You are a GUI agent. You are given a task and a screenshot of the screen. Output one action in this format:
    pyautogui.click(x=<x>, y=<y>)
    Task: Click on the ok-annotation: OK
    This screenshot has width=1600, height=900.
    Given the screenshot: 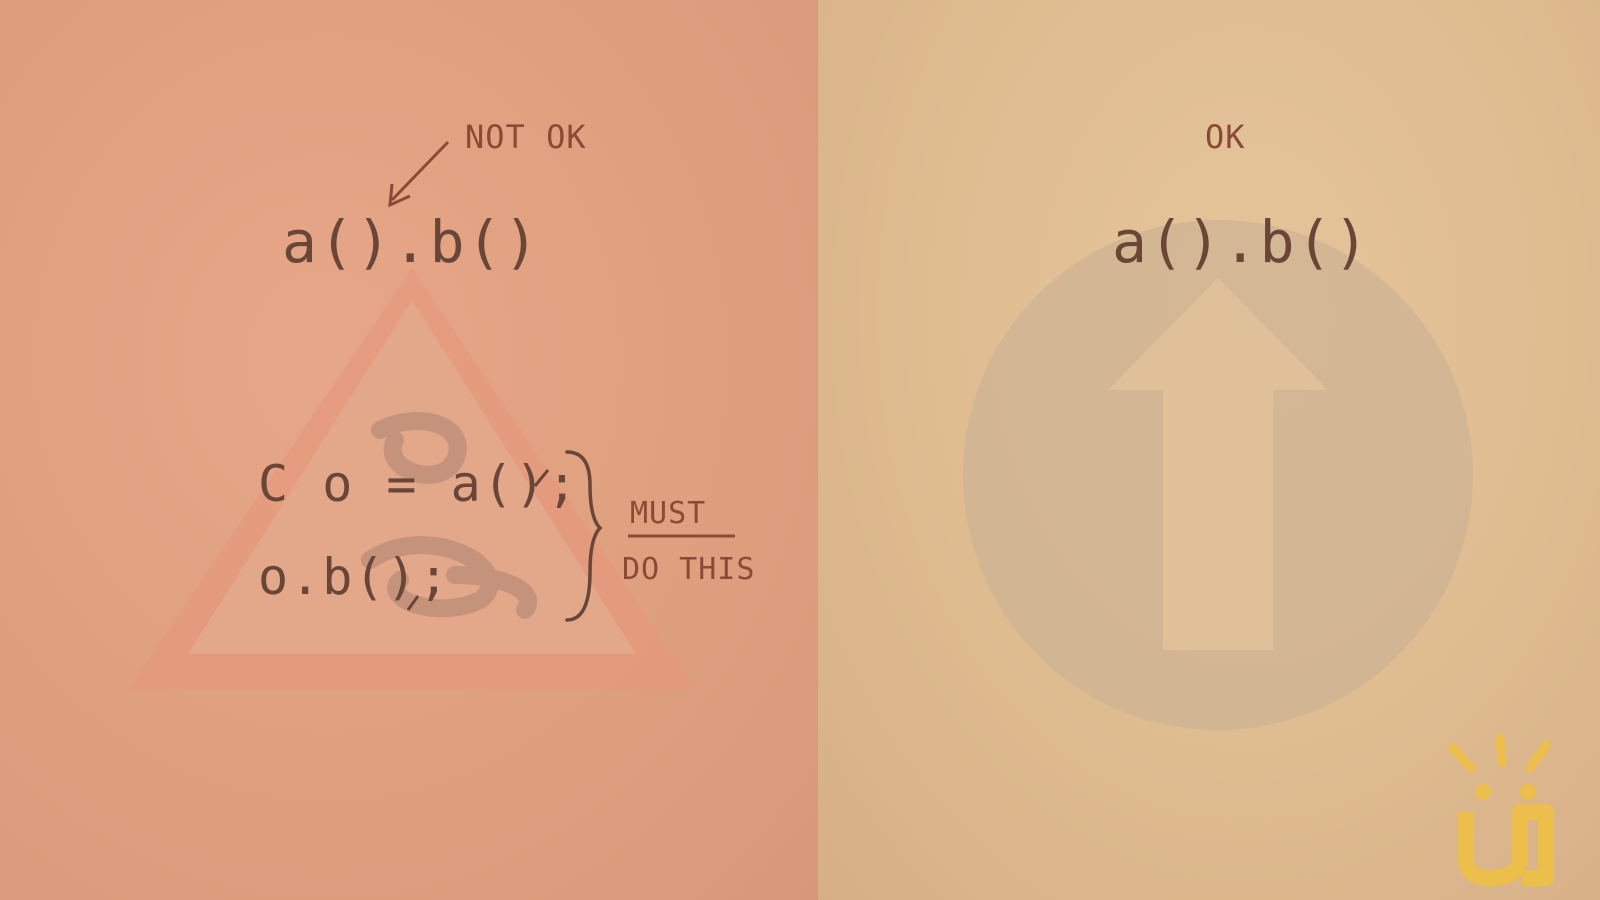 What is the action you would take?
    pyautogui.click(x=1225, y=137)
    